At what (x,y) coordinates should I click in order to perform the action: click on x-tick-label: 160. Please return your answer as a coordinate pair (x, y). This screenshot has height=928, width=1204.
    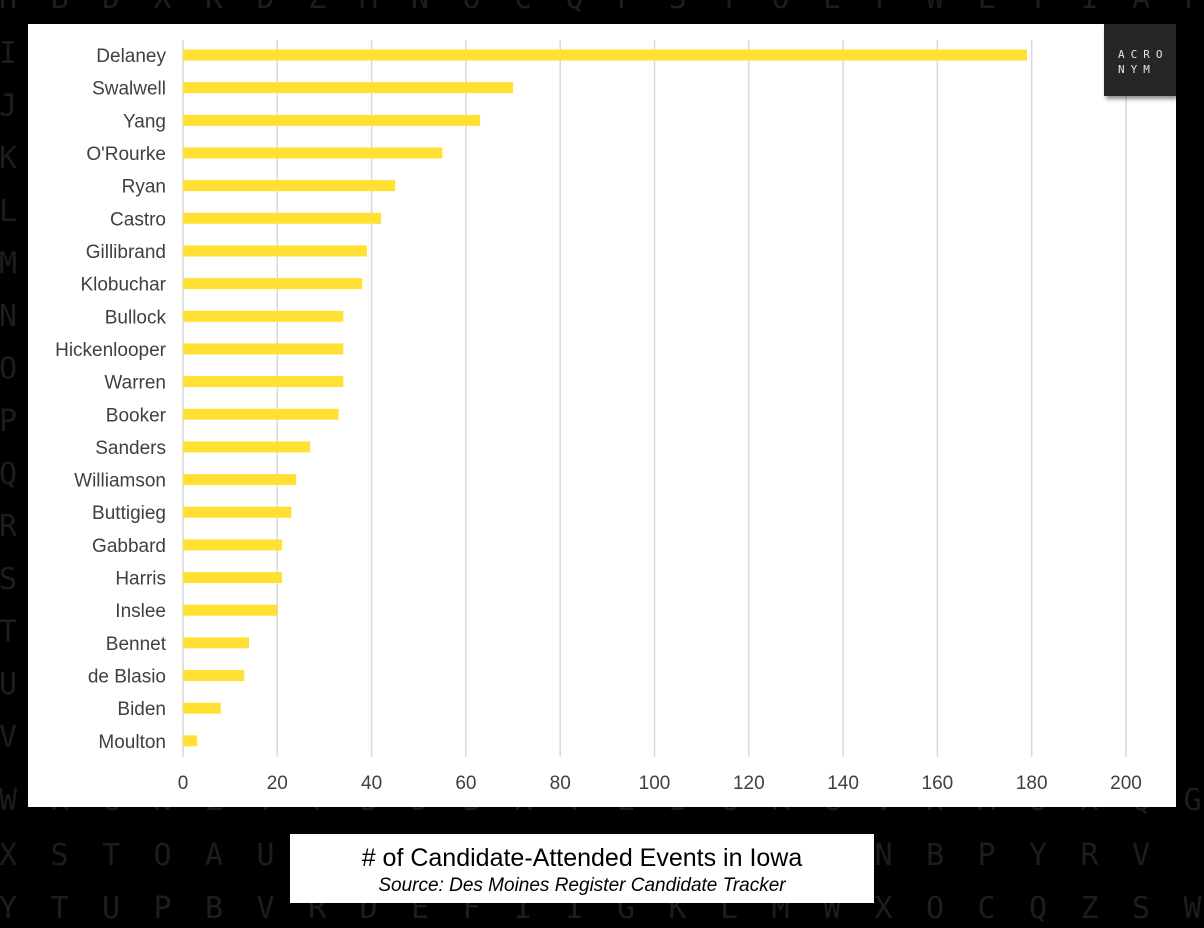
    Looking at the image, I should click on (938, 783).